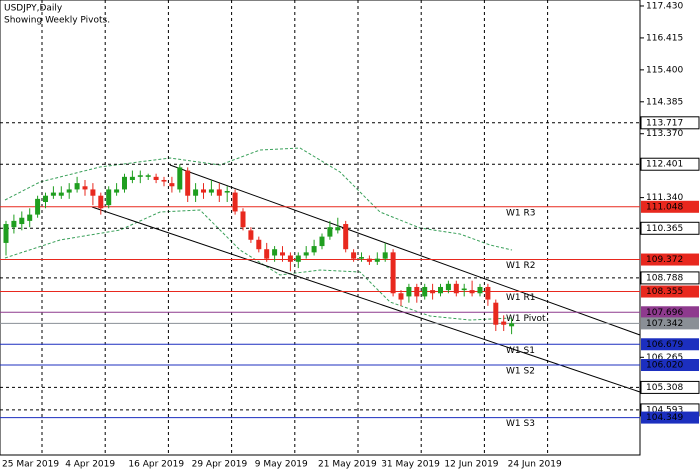 The image size is (700, 475). What do you see at coordinates (520, 351) in the screenshot?
I see `pivot-name: W1 S1` at bounding box center [520, 351].